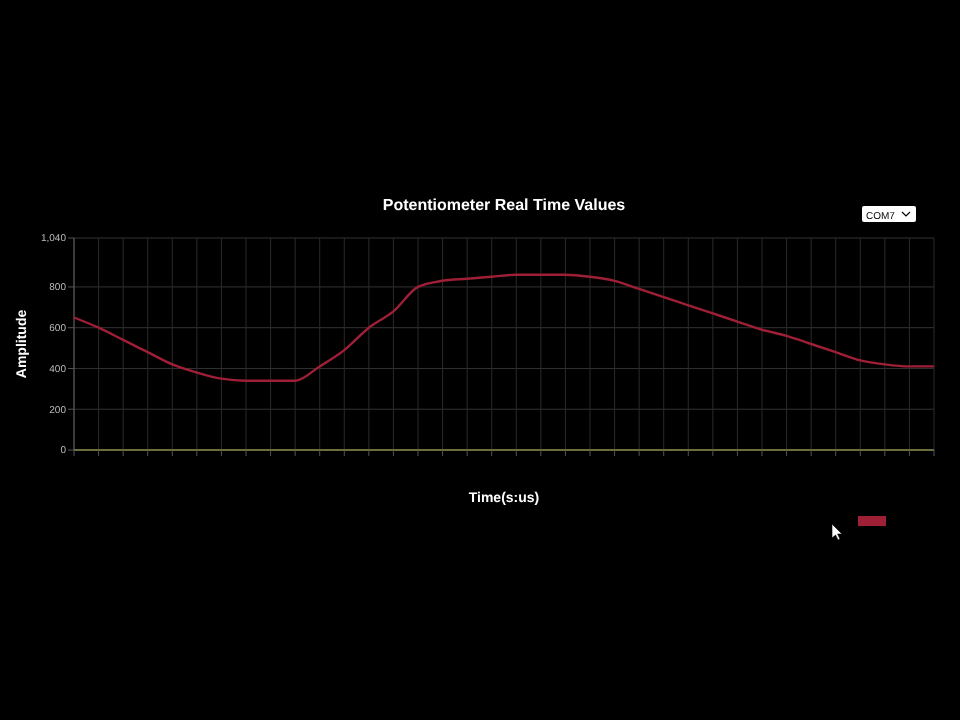  I want to click on line-series, so click(504, 327).